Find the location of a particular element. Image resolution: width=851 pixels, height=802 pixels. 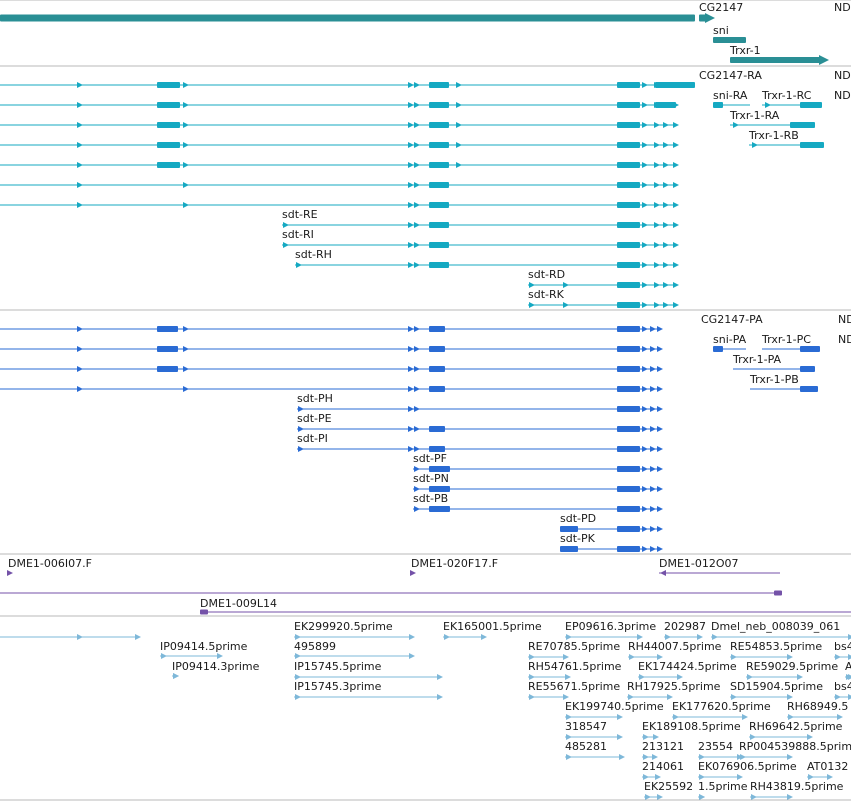

label-EK177620.5prime: EK177620.5prime is located at coordinates (721, 706).